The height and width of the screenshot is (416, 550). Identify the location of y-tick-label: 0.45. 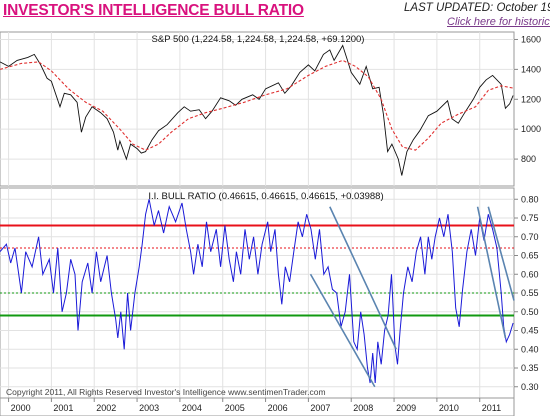
(530, 331).